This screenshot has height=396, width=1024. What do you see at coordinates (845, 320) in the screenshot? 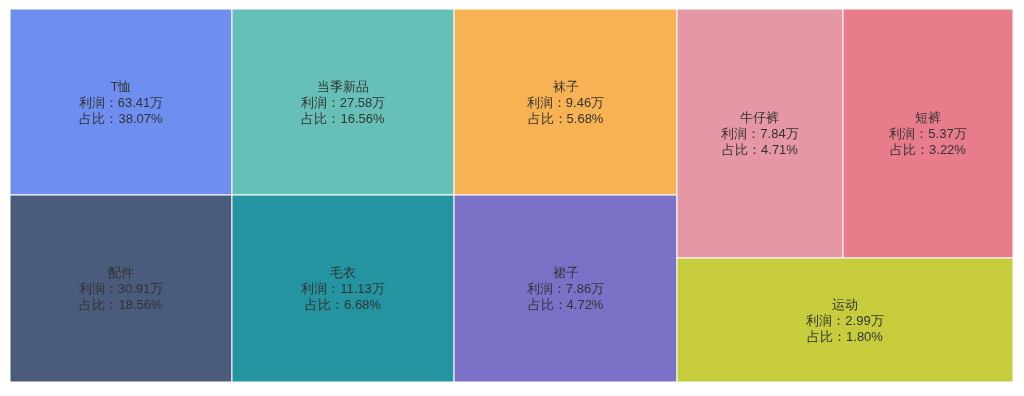
I see `data-label: 利润：2.99万` at bounding box center [845, 320].